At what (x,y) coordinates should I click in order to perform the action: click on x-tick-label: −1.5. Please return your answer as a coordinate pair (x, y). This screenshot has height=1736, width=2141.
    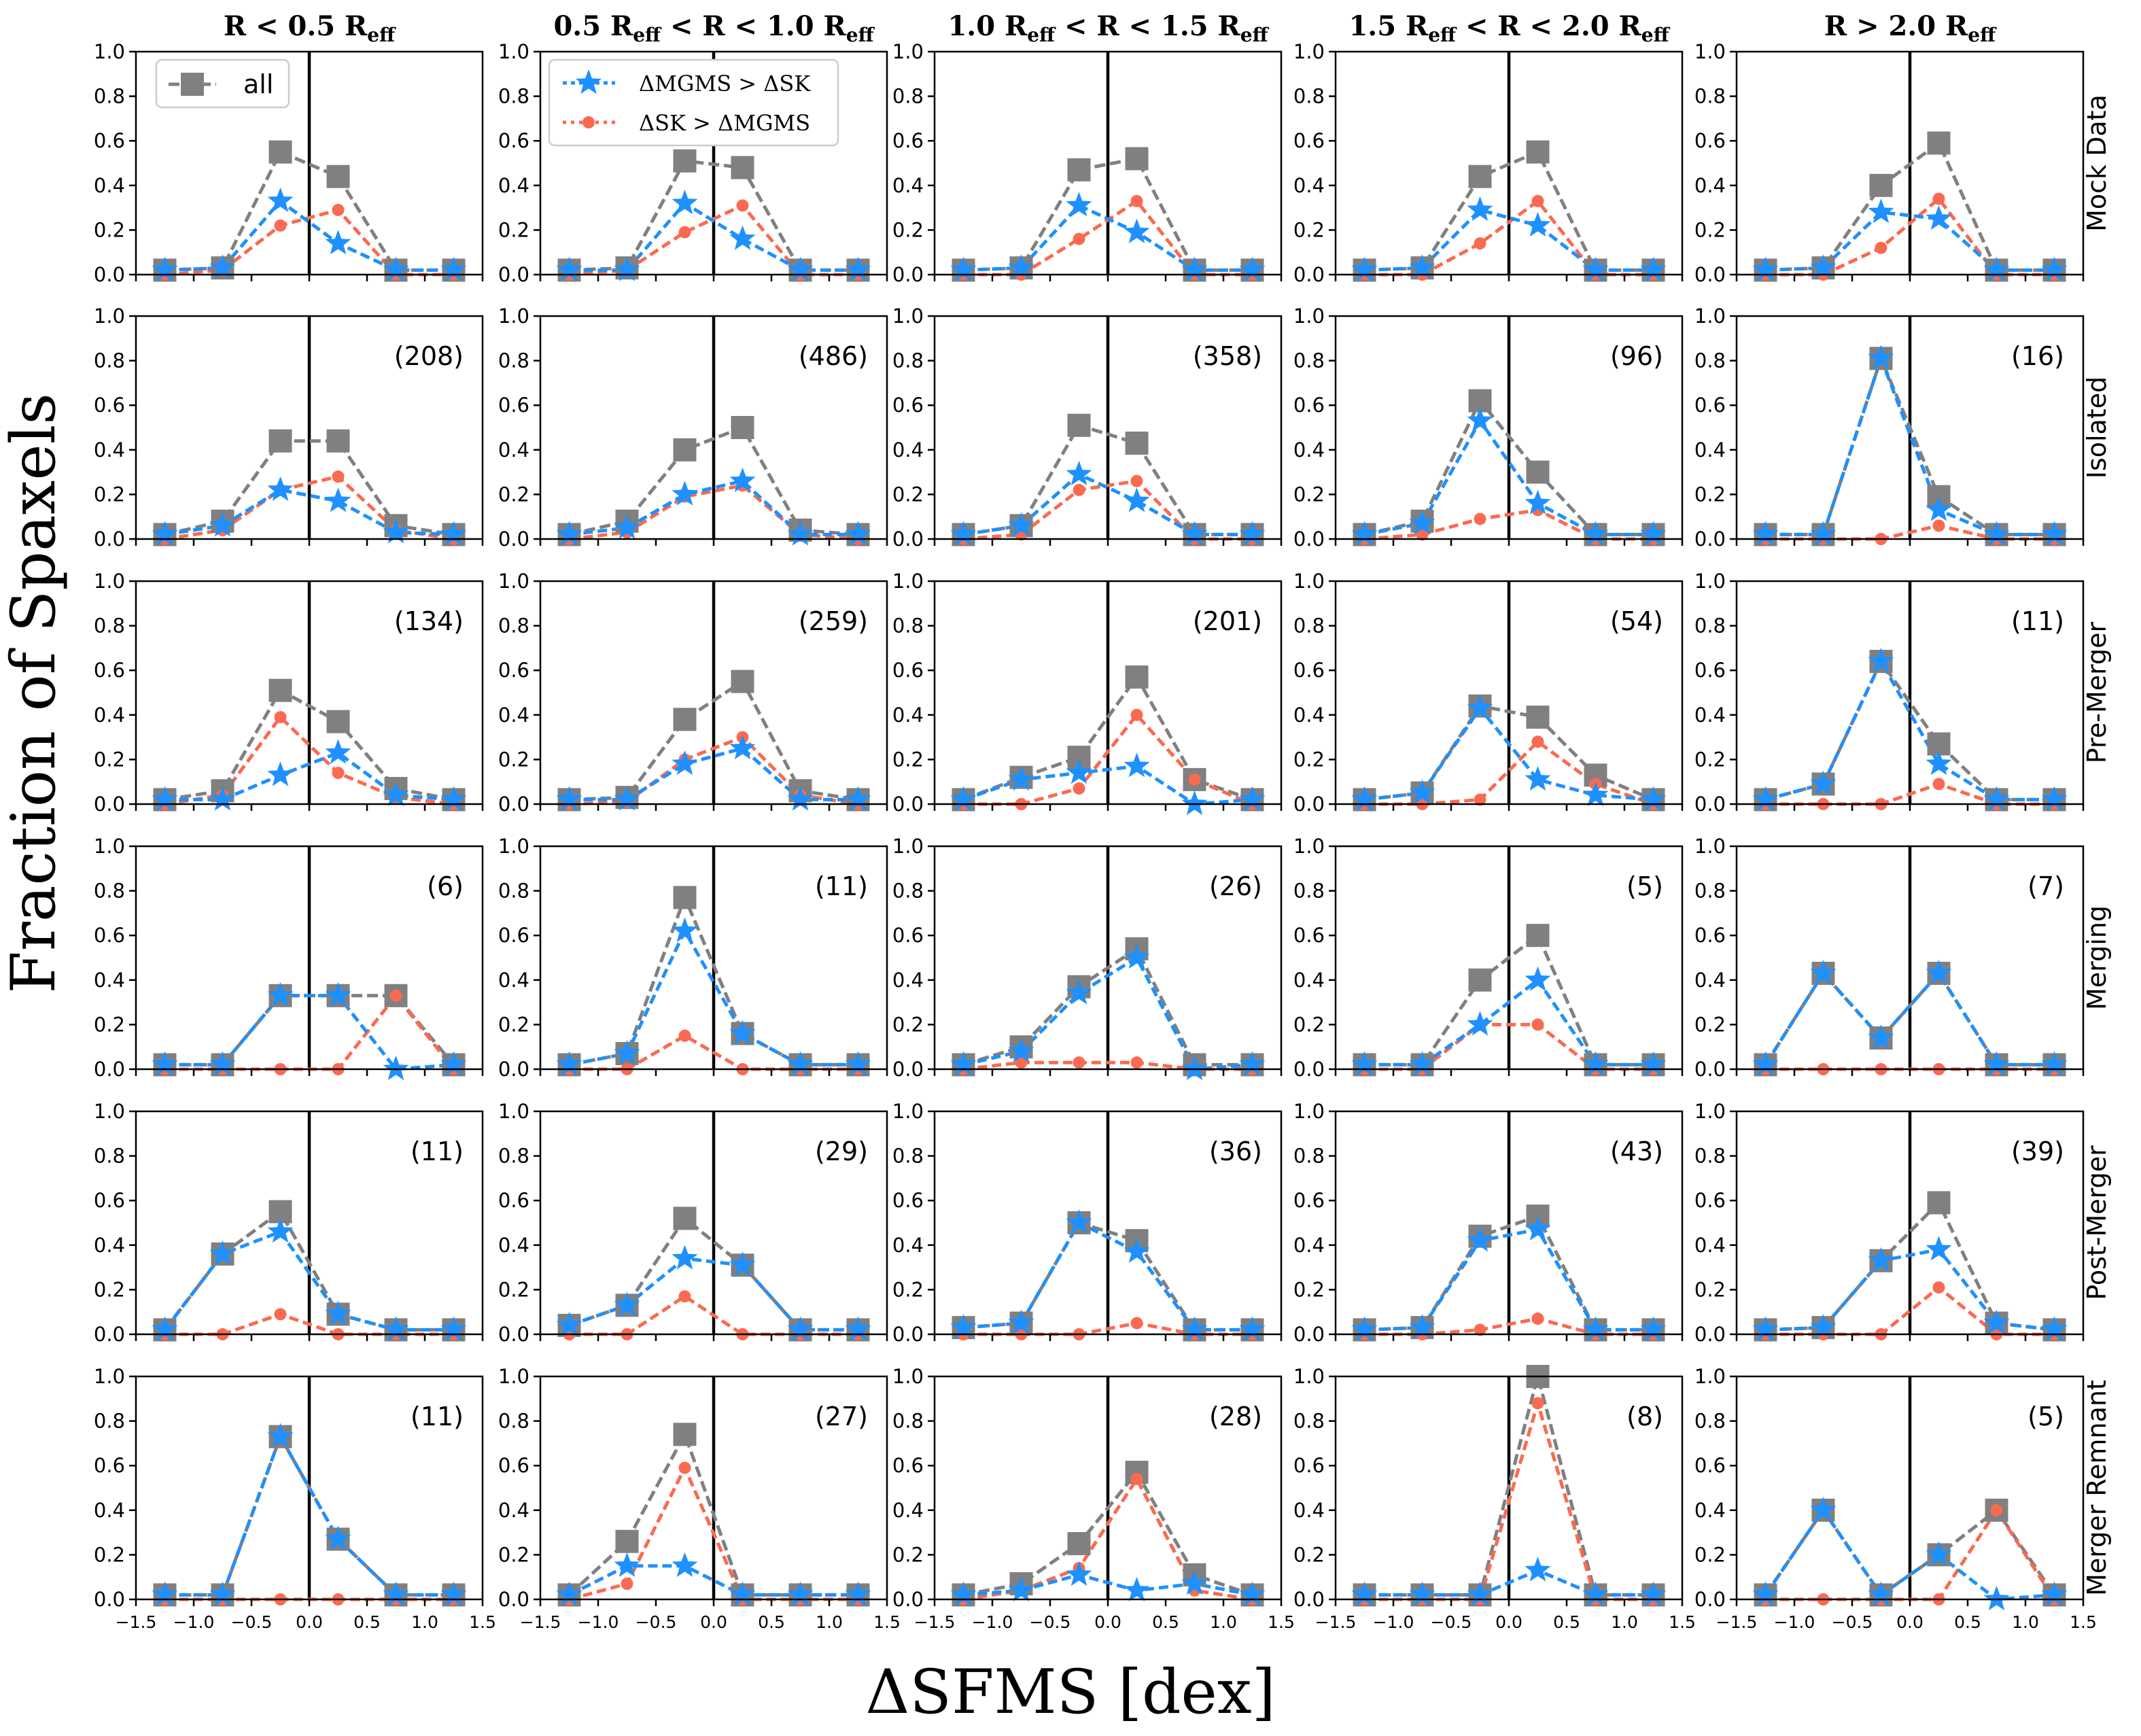
    Looking at the image, I should click on (1737, 1622).